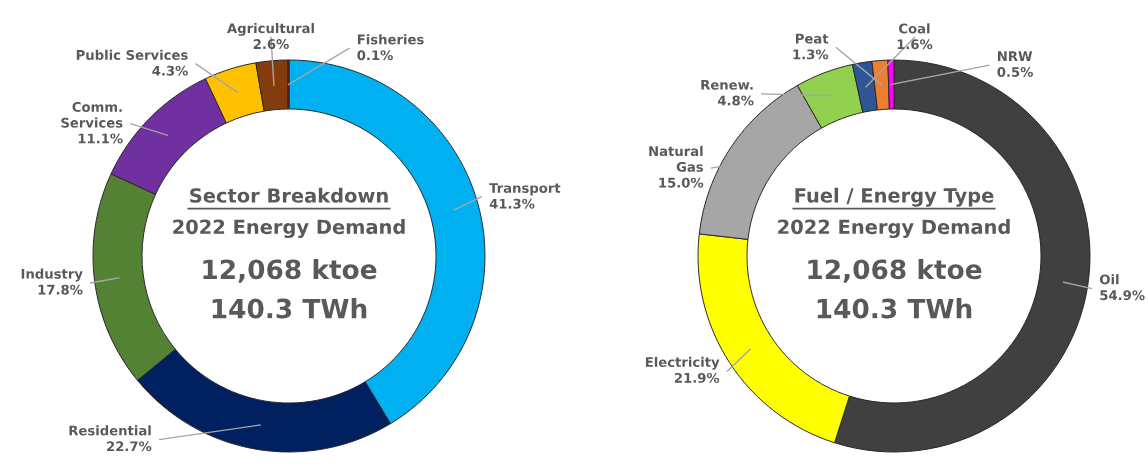 This screenshot has height=472, width=1148. What do you see at coordinates (132, 54) in the screenshot?
I see `slice-label: Public Services` at bounding box center [132, 54].